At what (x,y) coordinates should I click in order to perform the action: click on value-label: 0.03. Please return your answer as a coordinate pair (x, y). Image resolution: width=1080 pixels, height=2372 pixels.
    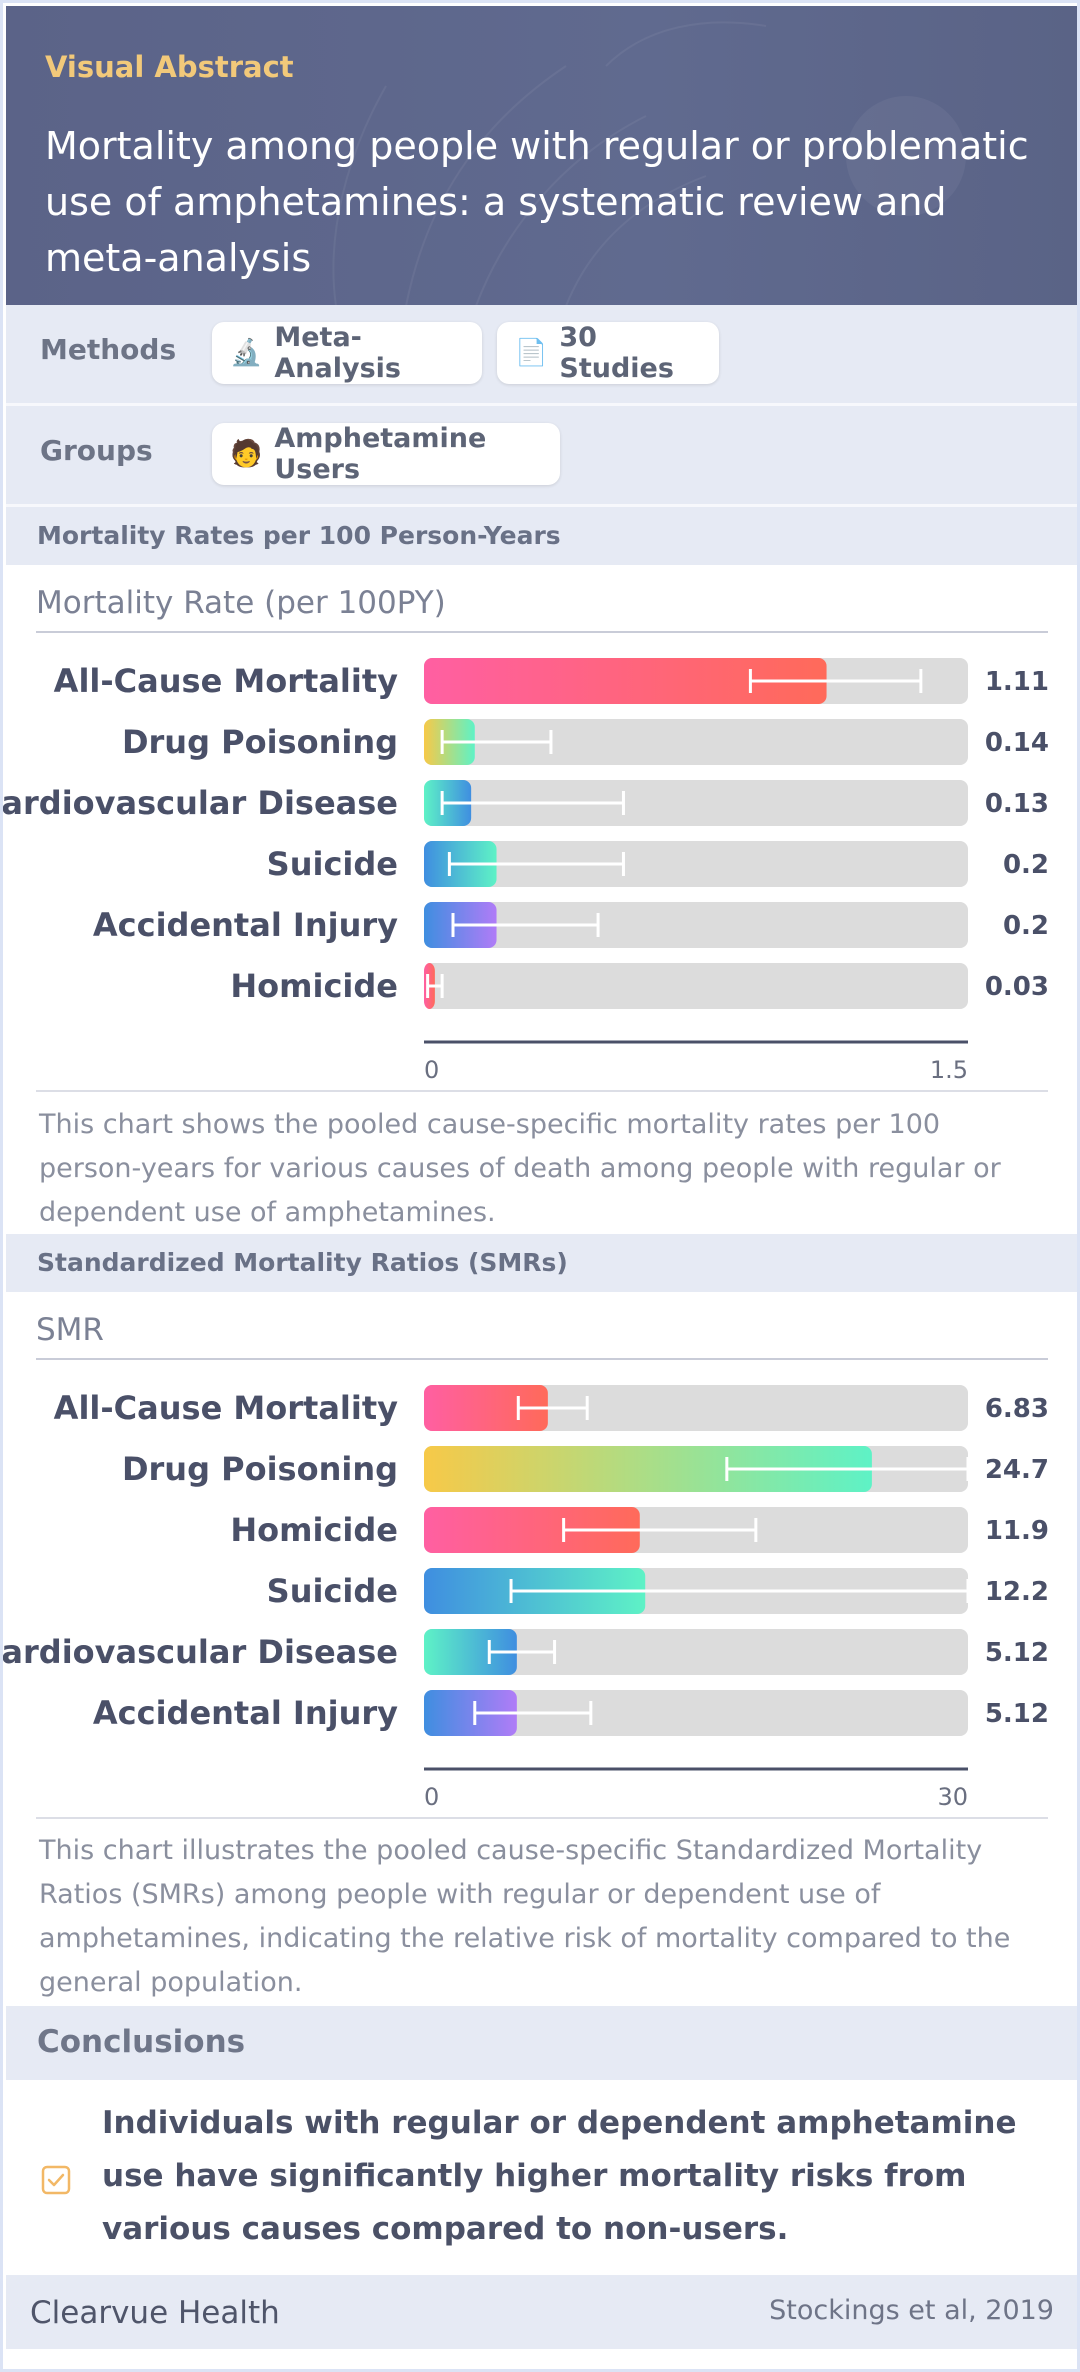
    Looking at the image, I should click on (1017, 987).